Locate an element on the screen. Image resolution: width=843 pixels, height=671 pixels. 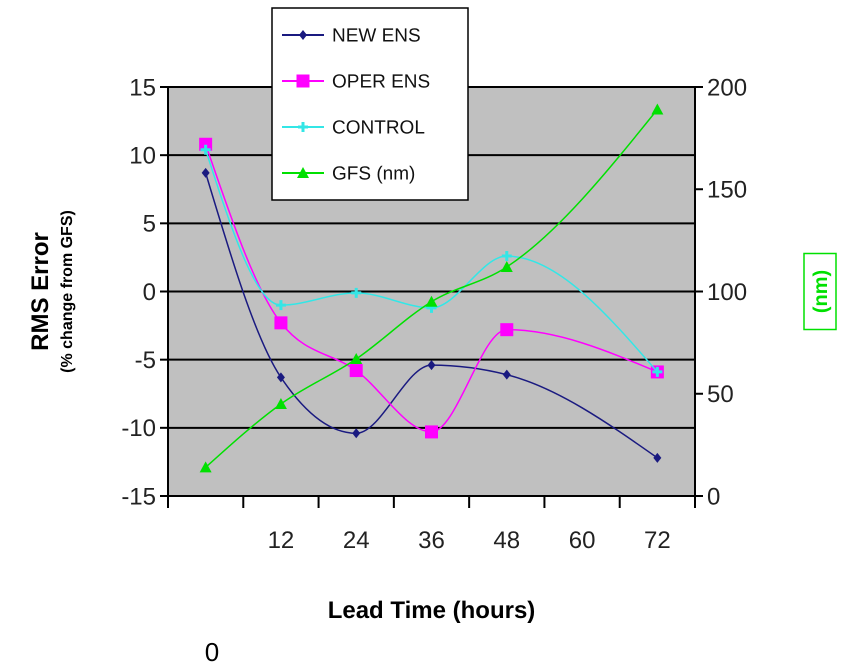
x-tick-label: 60 is located at coordinates (582, 540).